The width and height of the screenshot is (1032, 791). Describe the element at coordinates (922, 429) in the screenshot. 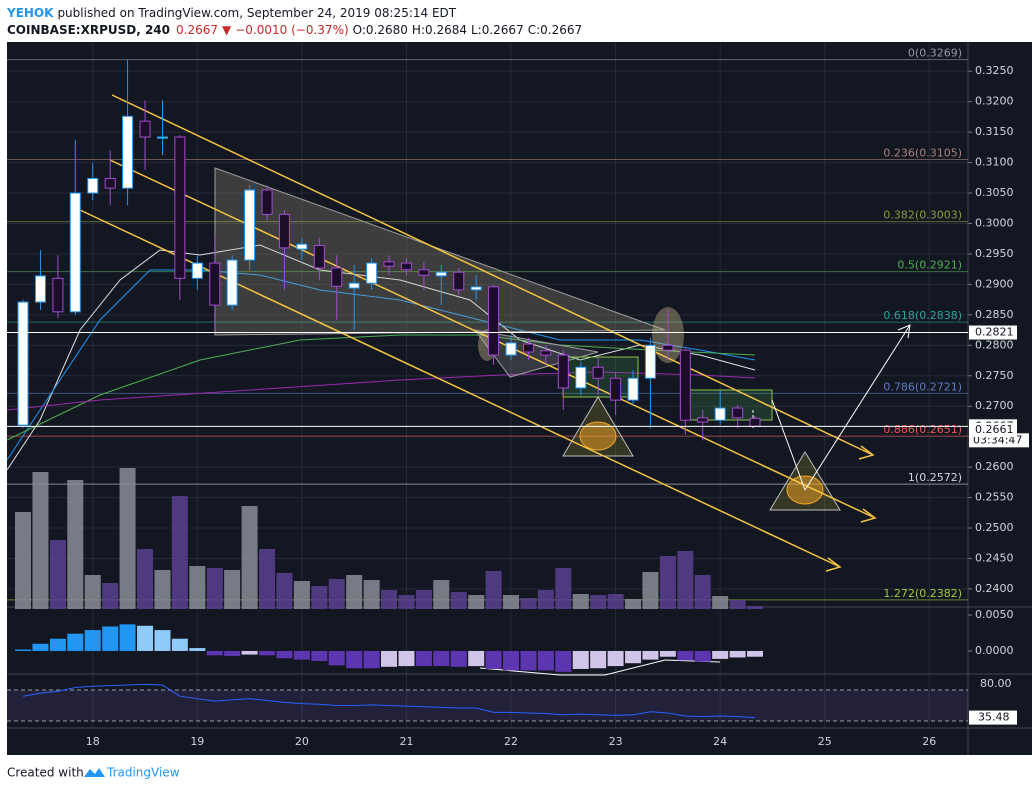

I see `fib-label: 0.886(0.2651)` at that location.